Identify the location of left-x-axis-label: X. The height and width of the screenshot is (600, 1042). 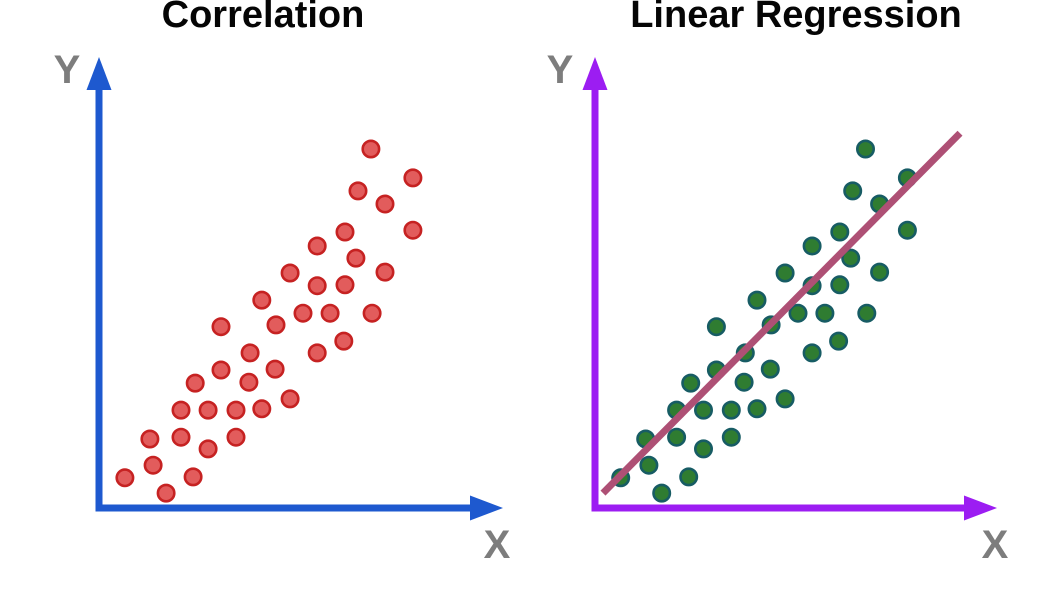
(497, 545).